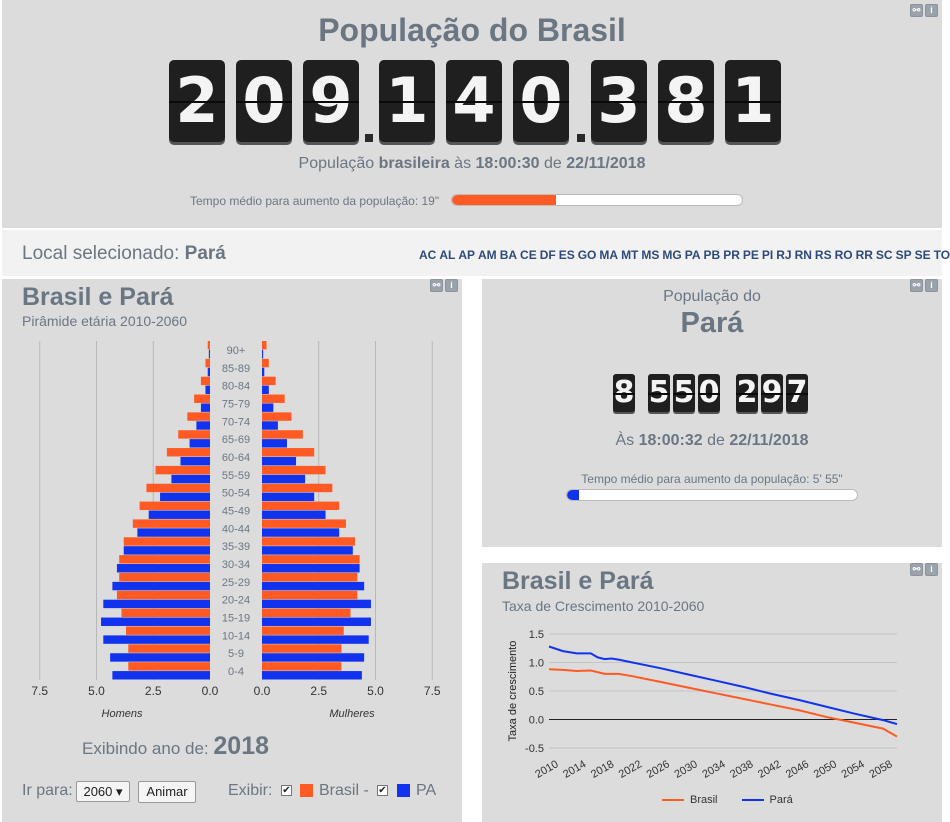 Image resolution: width=950 pixels, height=822 pixels. Describe the element at coordinates (941, 255) in the screenshot. I see `state-link-to: TO` at that location.